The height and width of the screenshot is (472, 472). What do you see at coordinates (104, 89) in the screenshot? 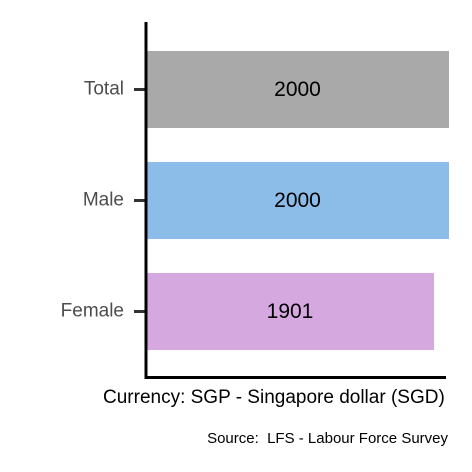
I see `y-tick-label: Total` at bounding box center [104, 89].